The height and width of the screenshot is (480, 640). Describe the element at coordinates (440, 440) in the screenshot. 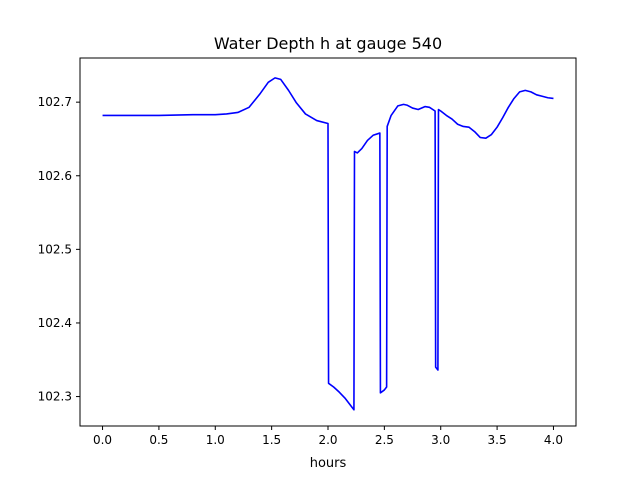

I see `x-tick-label: 3.0` at that location.